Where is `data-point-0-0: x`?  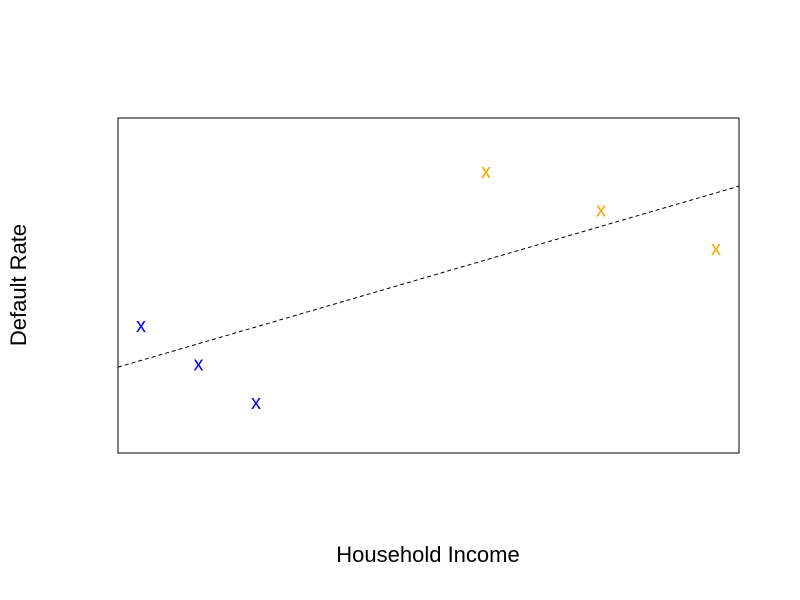
data-point-0-0: x is located at coordinates (141, 326).